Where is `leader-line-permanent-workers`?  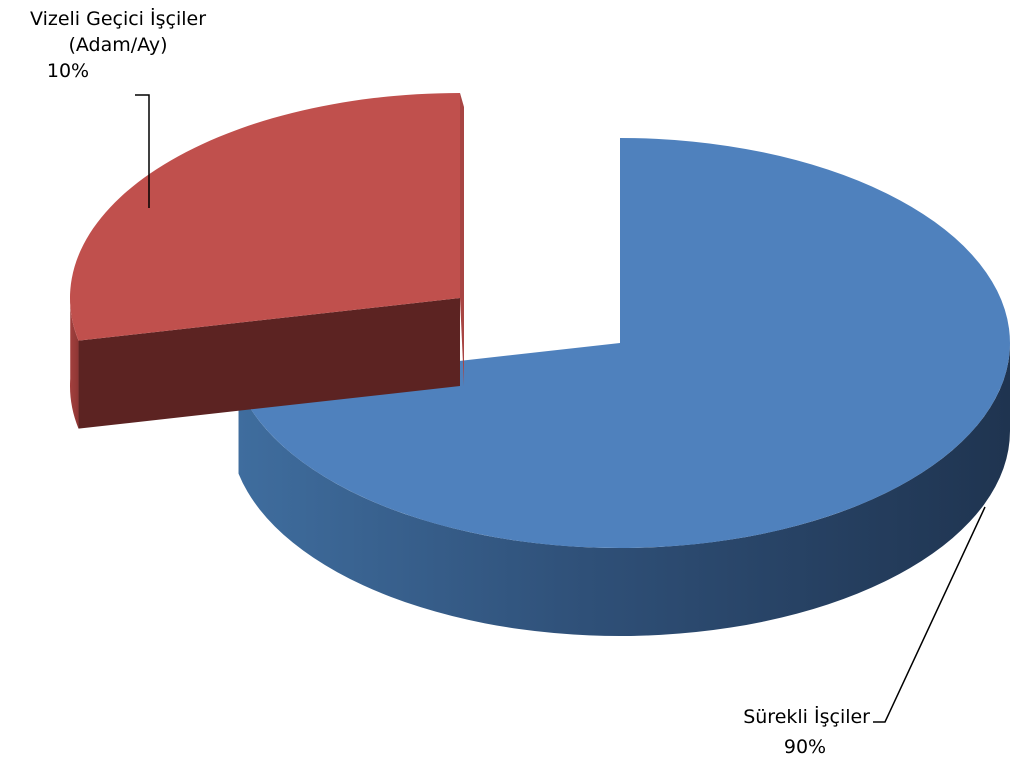 leader-line-permanent-workers is located at coordinates (929, 614).